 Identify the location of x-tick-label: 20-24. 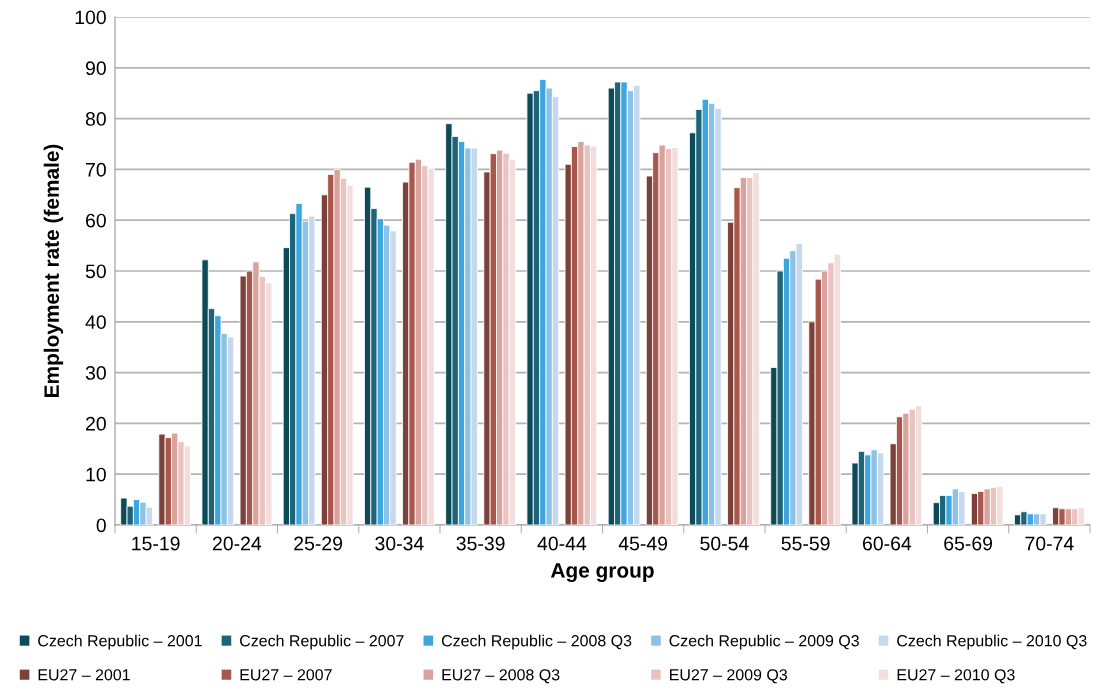
(237, 543).